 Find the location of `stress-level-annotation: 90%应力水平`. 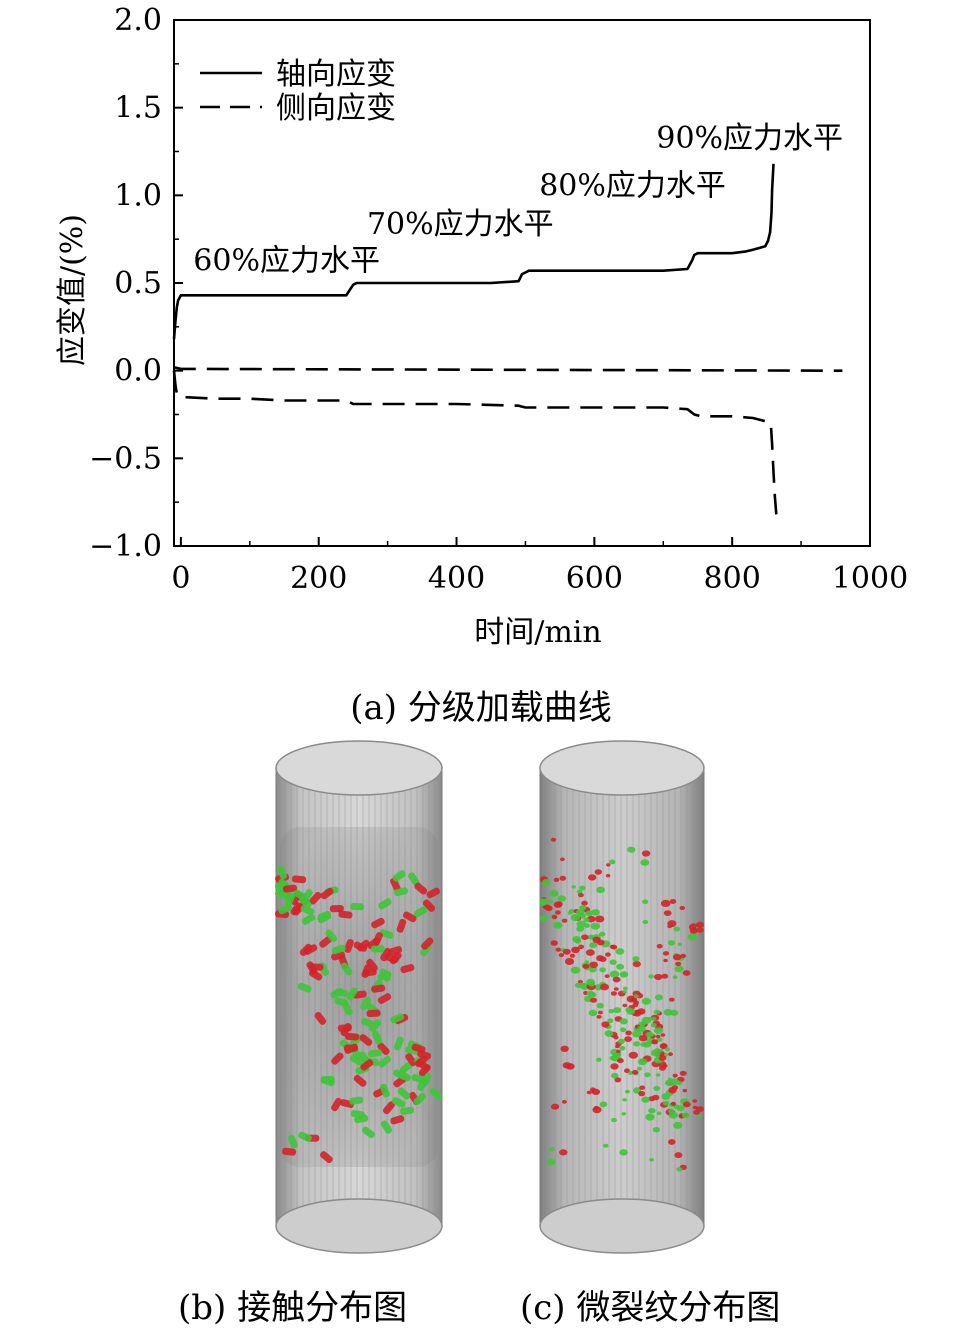

stress-level-annotation: 90%应力水平 is located at coordinates (749, 138).